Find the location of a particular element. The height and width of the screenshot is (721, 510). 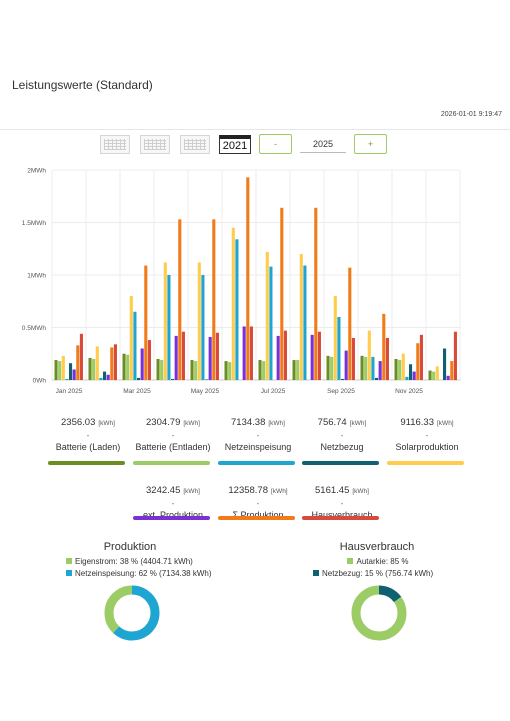

produktion-donut is located at coordinates (132, 613).